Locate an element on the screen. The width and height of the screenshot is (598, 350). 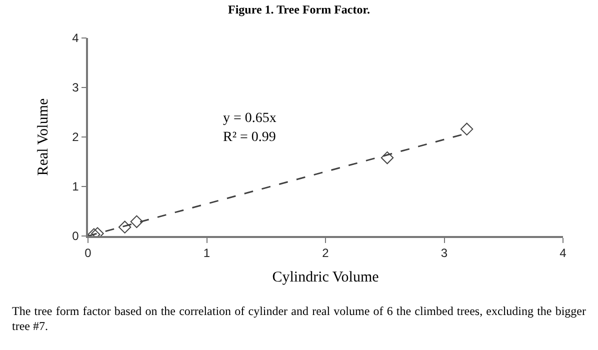
chart-title: Figure 1. Tree Form Factor. is located at coordinates (299, 9).